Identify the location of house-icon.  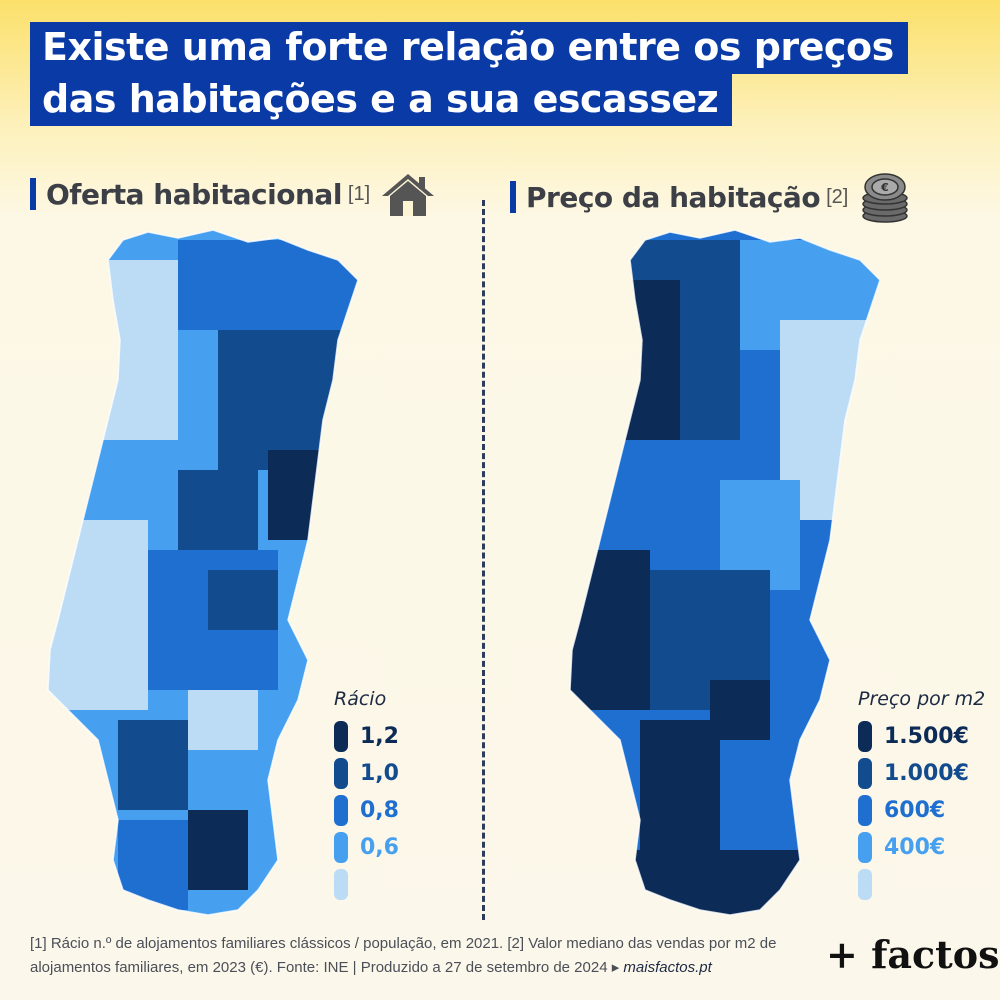
(408, 195).